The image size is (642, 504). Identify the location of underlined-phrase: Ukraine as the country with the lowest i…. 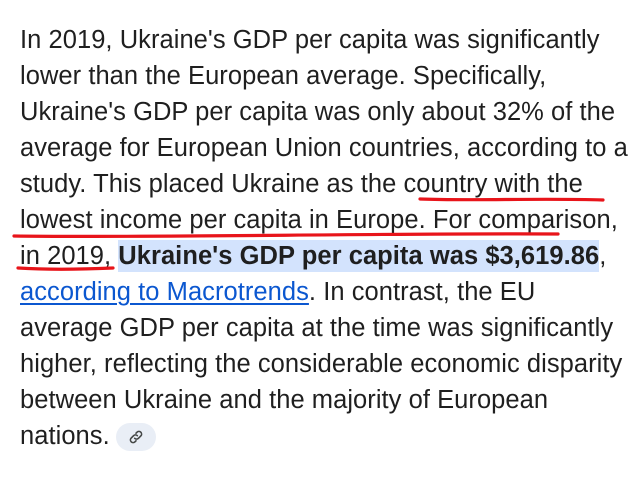
(301, 202).